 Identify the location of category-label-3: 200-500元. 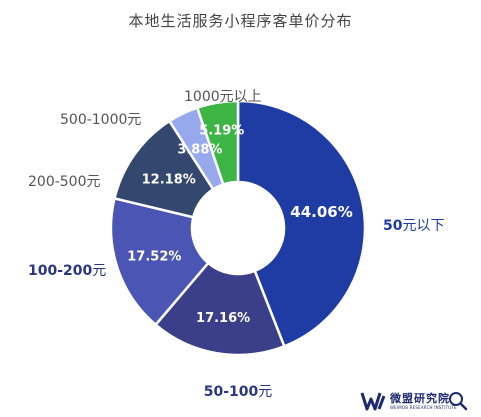
(64, 182).